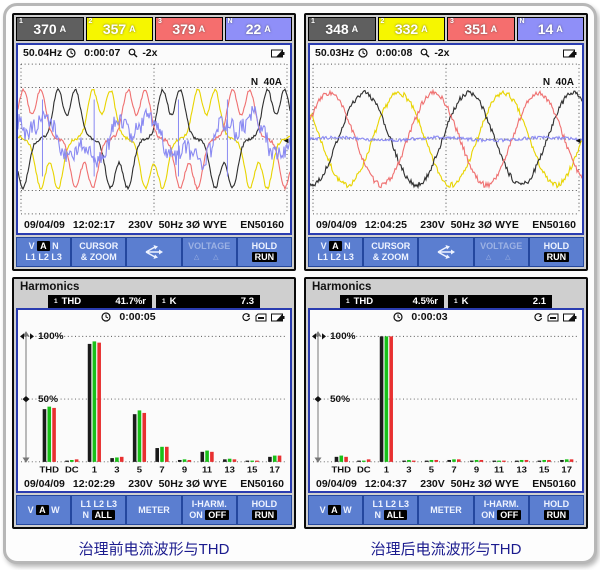 This screenshot has height=570, width=600. Describe the element at coordinates (347, 246) in the screenshot. I see `softkey-label: N` at that location.